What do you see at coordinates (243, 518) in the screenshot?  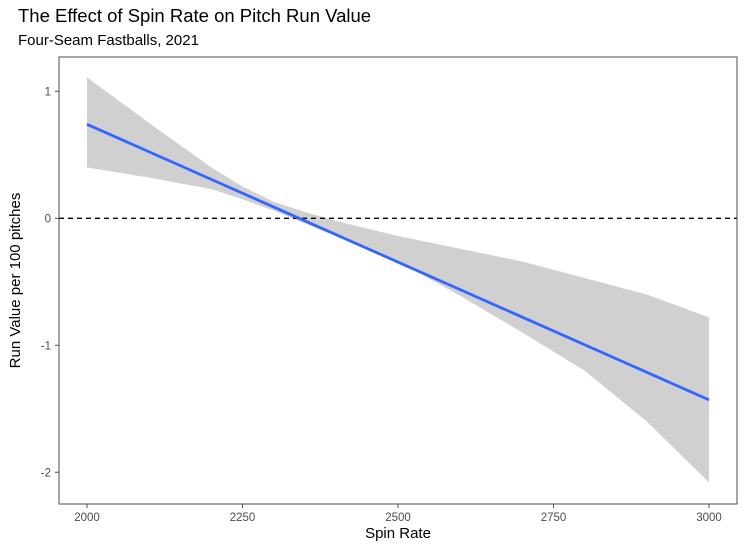 I see `x-tick-label: 2250` at bounding box center [243, 518].